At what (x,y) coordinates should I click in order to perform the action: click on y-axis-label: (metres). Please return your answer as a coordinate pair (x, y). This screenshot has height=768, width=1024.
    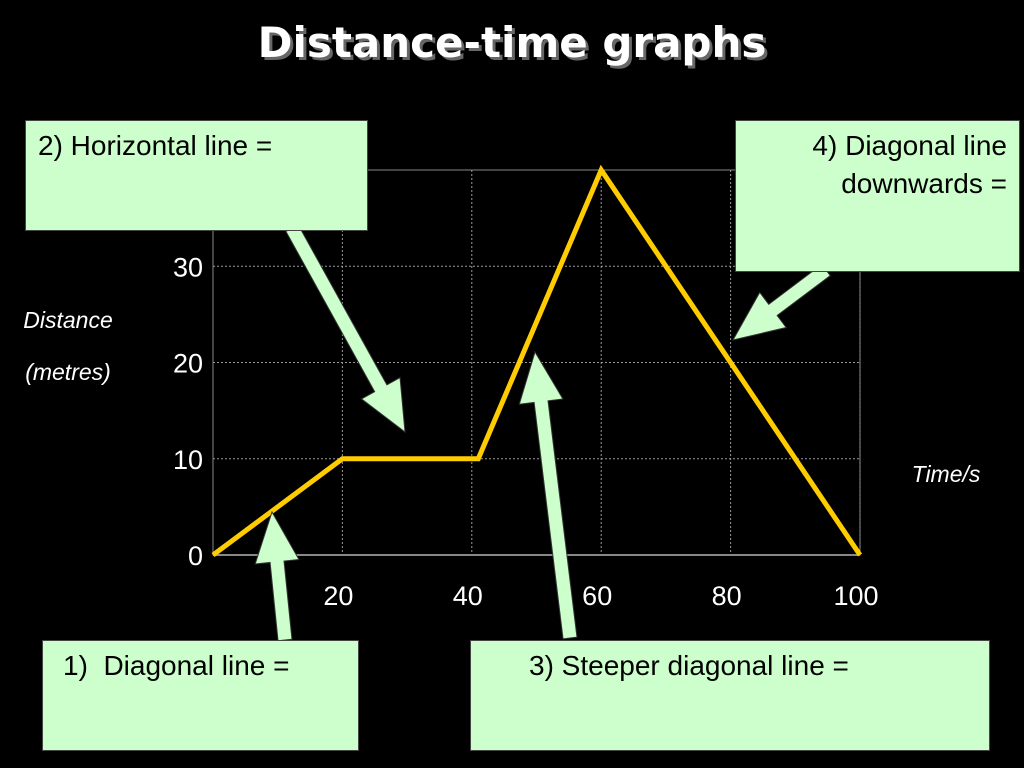
    Looking at the image, I should click on (68, 372).